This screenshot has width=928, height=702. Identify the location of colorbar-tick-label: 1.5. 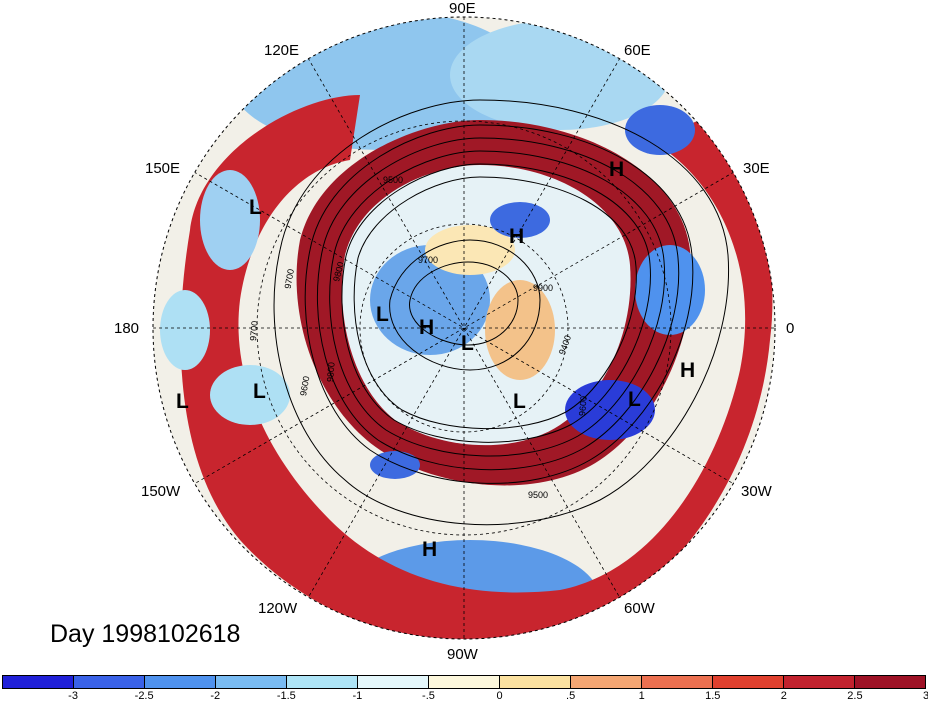
(713, 696).